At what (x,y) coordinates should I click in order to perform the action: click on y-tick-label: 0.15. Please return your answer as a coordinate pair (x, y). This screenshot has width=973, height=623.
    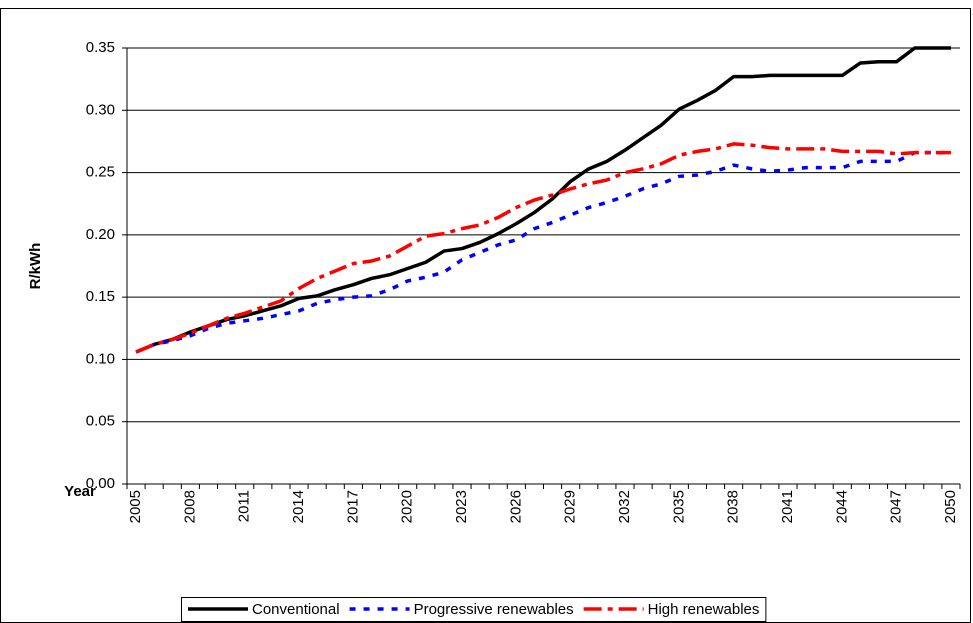
    Looking at the image, I should click on (100, 296).